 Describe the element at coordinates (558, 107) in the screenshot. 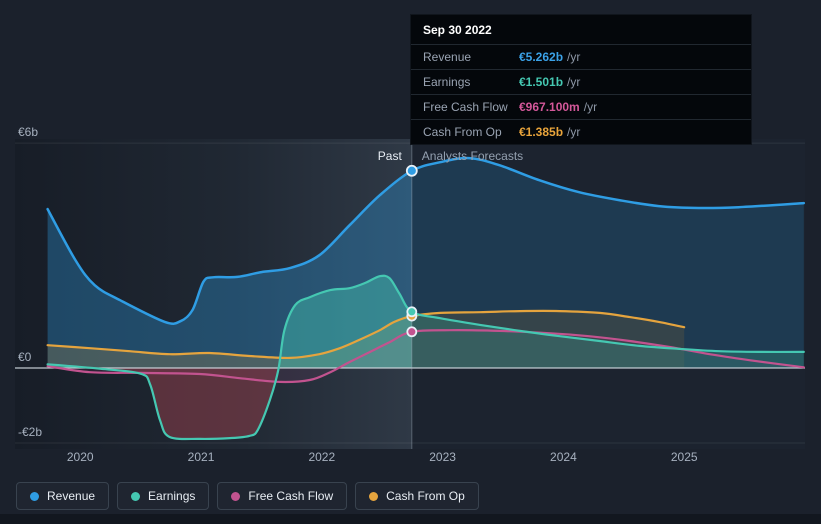

I see `tooltip-value-free-cash-flow: €967.100m/yr` at that location.